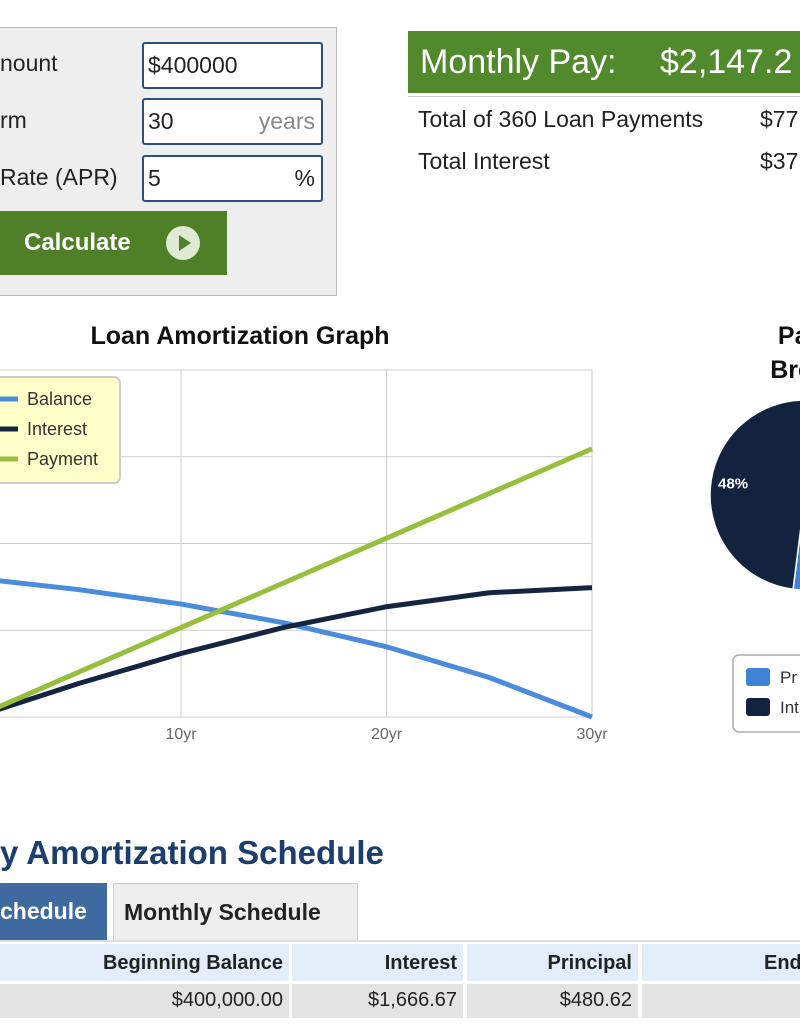 The height and width of the screenshot is (1032, 800). Describe the element at coordinates (377, 962) in the screenshot. I see `column-header: Interest` at that location.